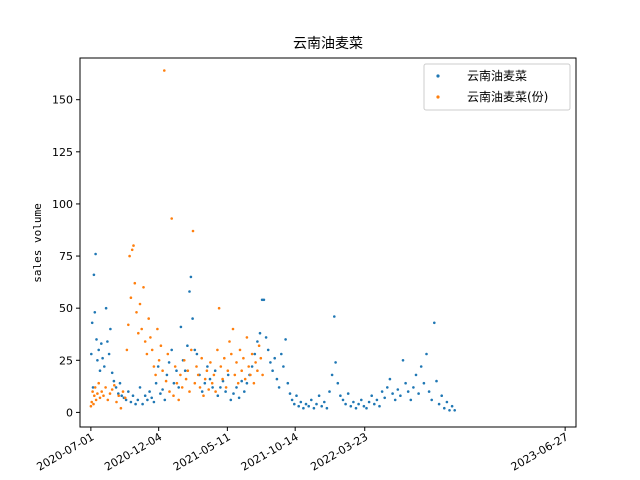  I want to click on y-tick-label-3: 75, so click(66, 256).